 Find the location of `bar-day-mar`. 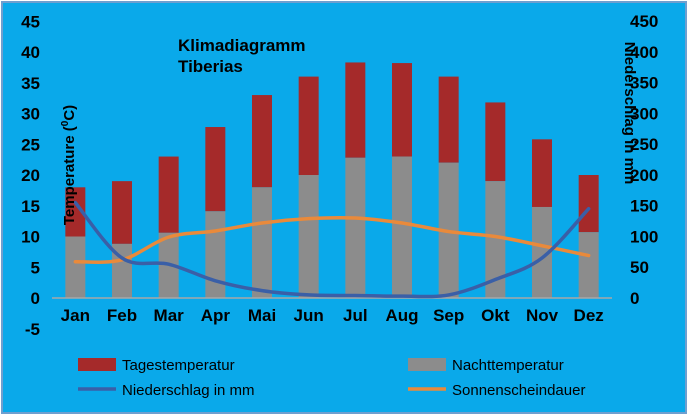

bar-day-mar is located at coordinates (168, 194).